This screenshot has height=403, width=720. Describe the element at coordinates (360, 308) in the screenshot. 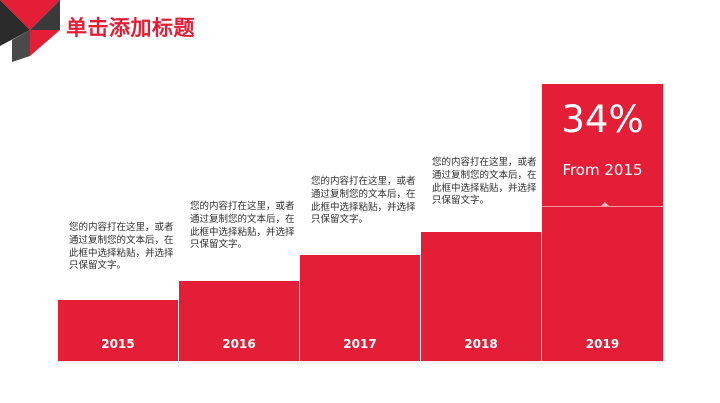

I see `step-bar-2017: 2017` at that location.